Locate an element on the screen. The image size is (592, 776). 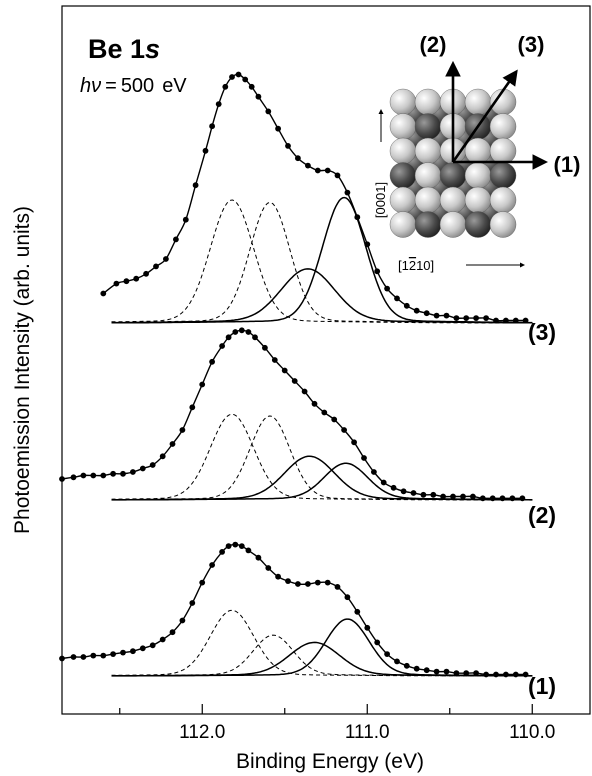
spectrum-3-component-3-solid is located at coordinates (322, 296).